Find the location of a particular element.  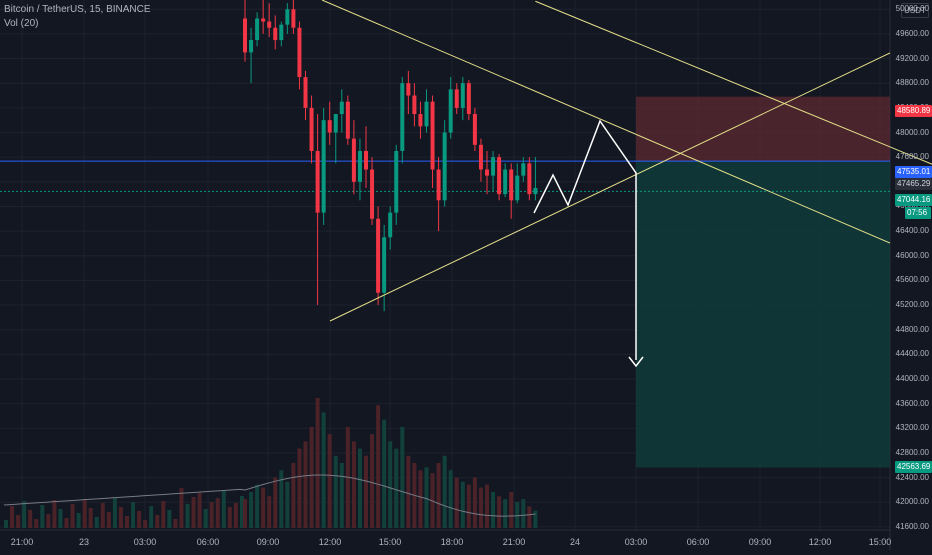

price-axis-label: 45600.00 is located at coordinates (912, 280).